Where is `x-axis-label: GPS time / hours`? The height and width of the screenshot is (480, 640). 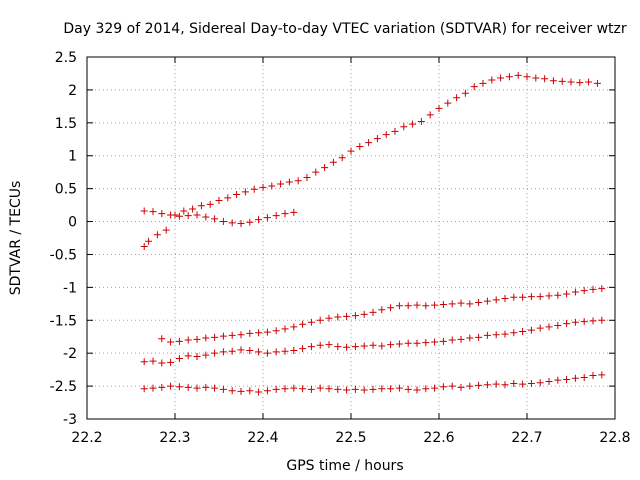 x-axis-label: GPS time / hours is located at coordinates (344, 466).